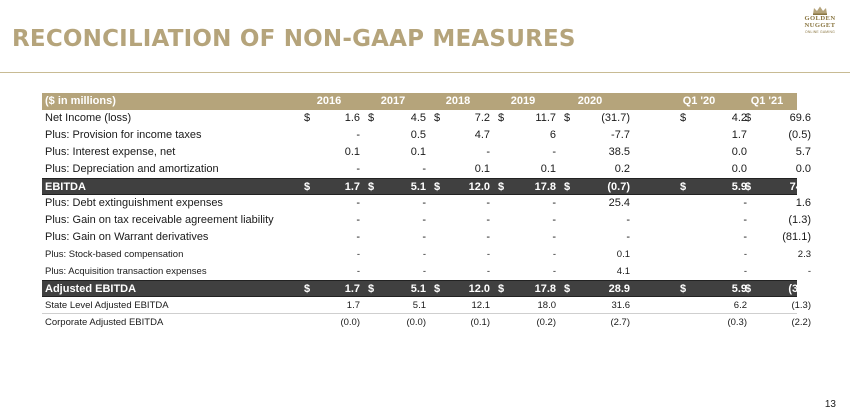 The height and width of the screenshot is (419, 850). What do you see at coordinates (796, 237) in the screenshot?
I see `value-cell: (81.1)` at bounding box center [796, 237].